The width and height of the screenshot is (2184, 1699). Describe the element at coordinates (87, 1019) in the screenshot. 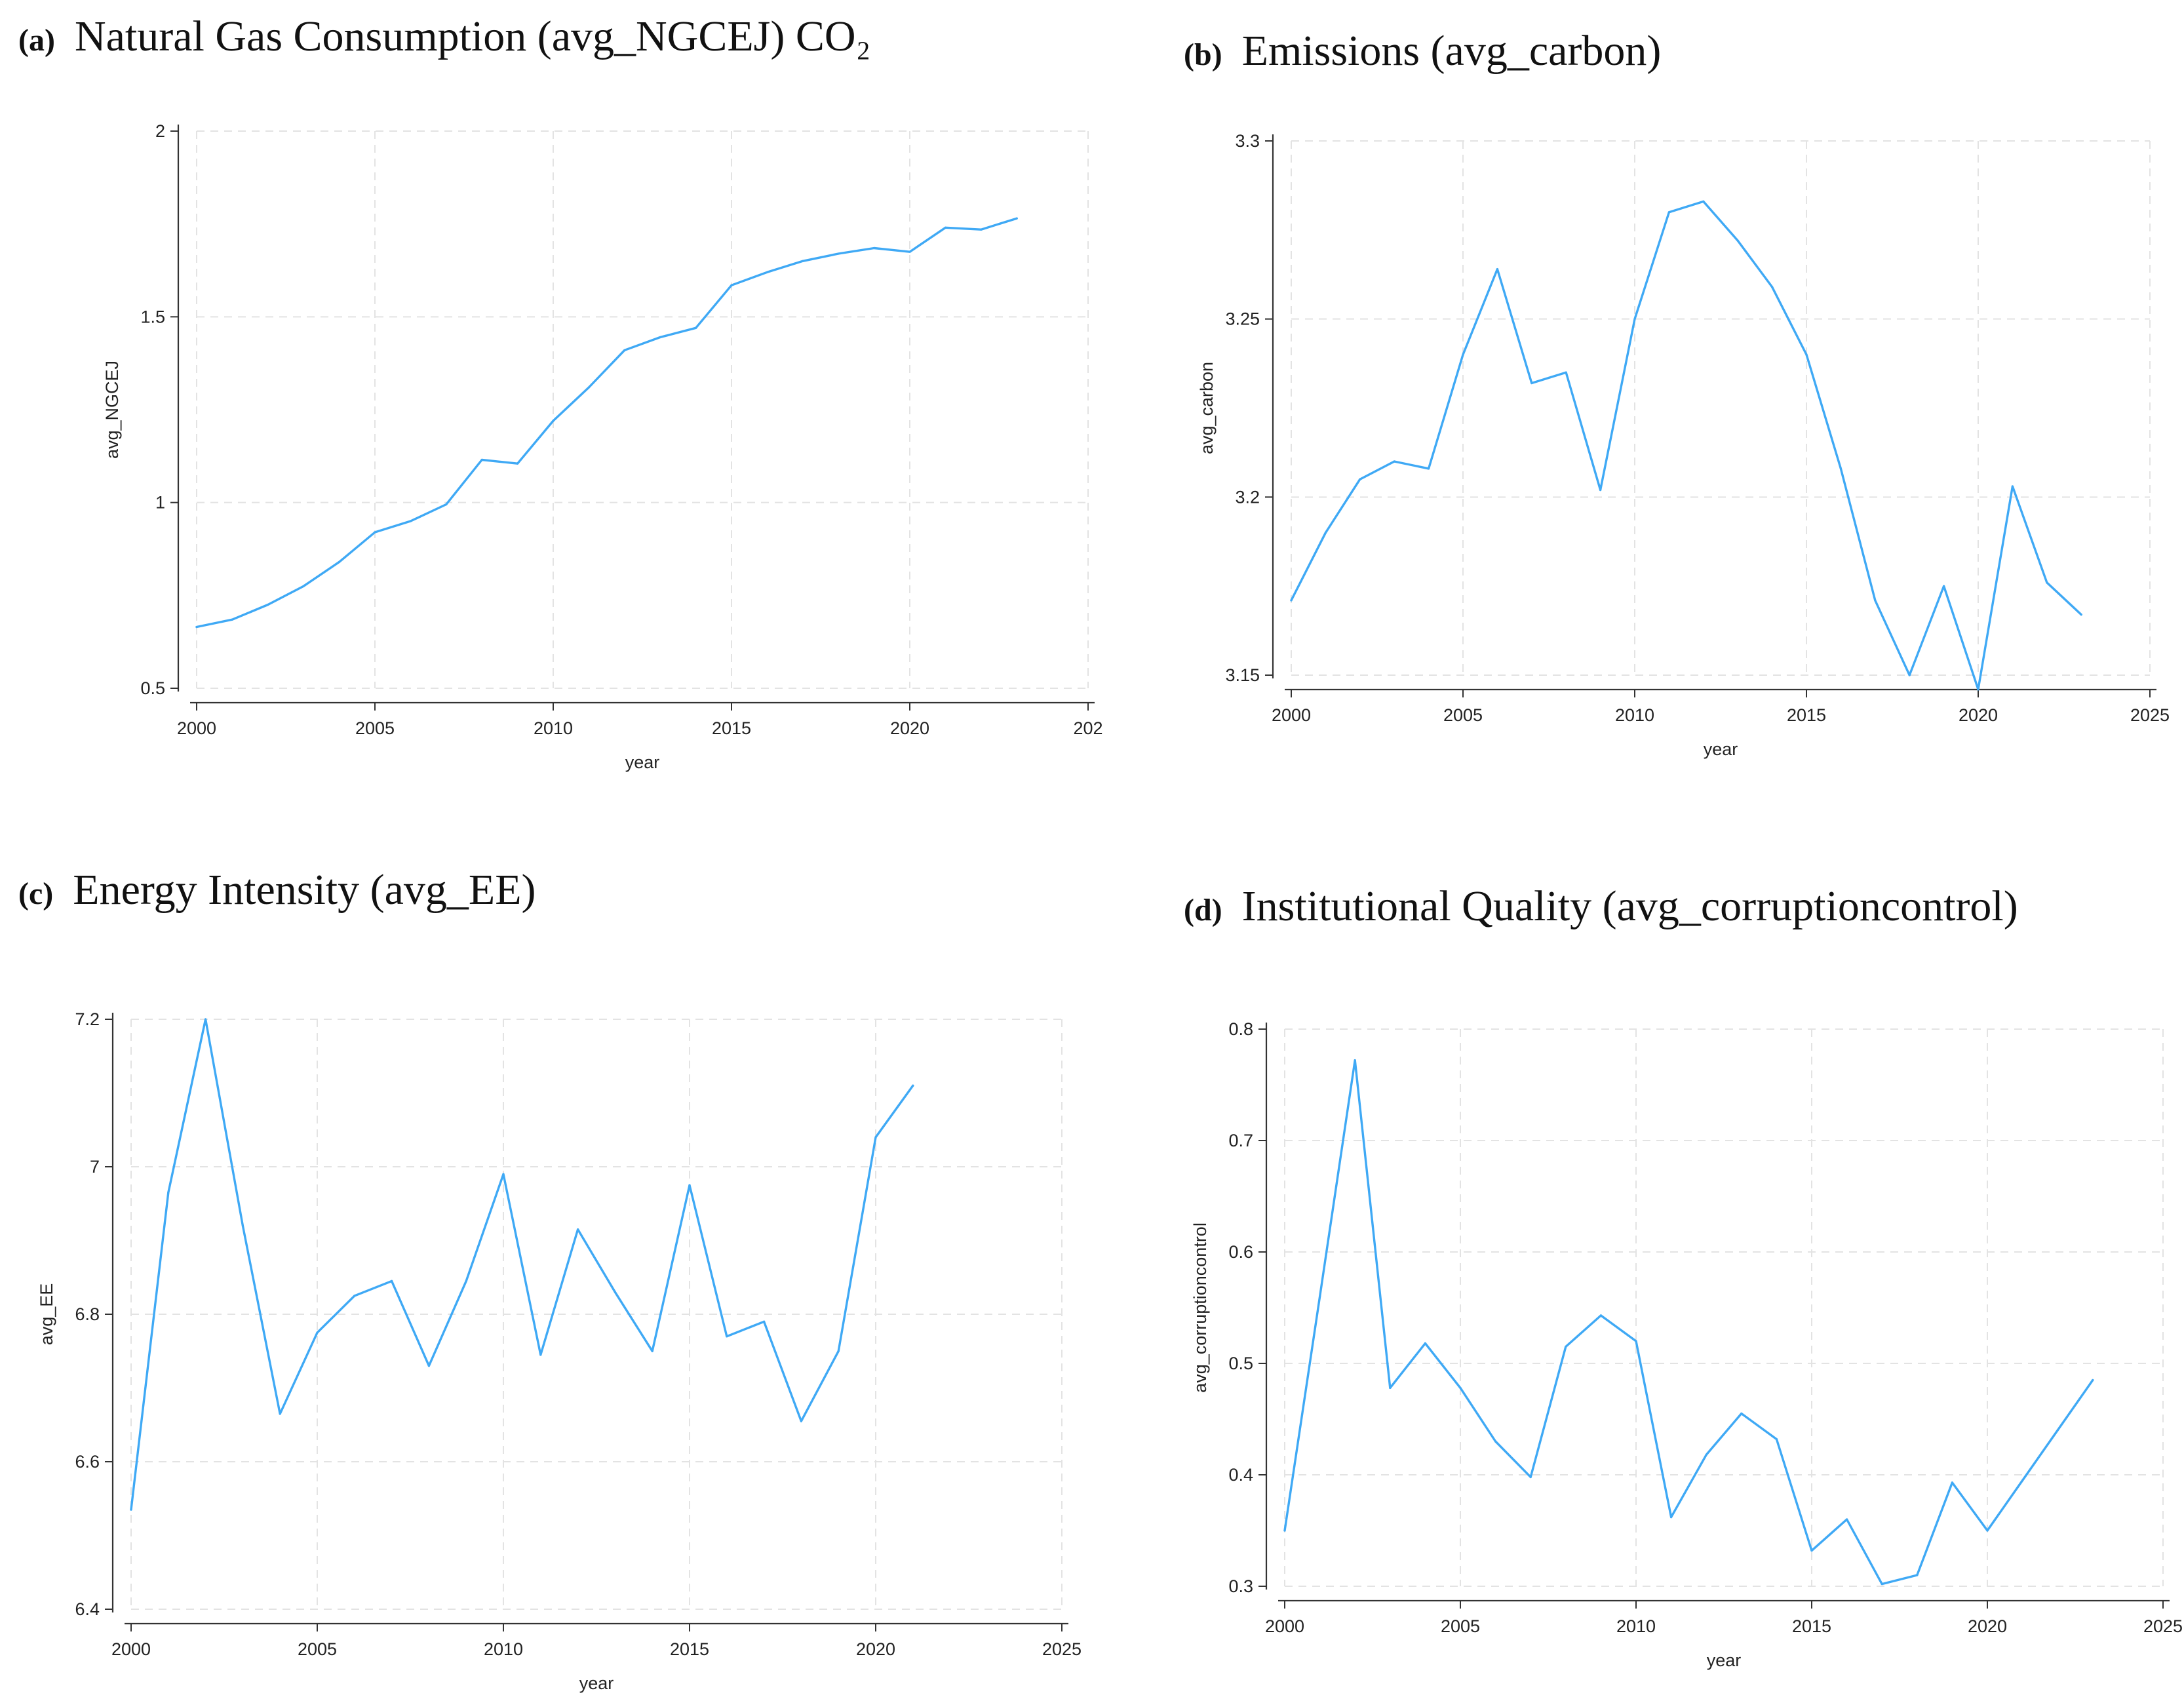

I see `y-tick-label: 7.2` at that location.